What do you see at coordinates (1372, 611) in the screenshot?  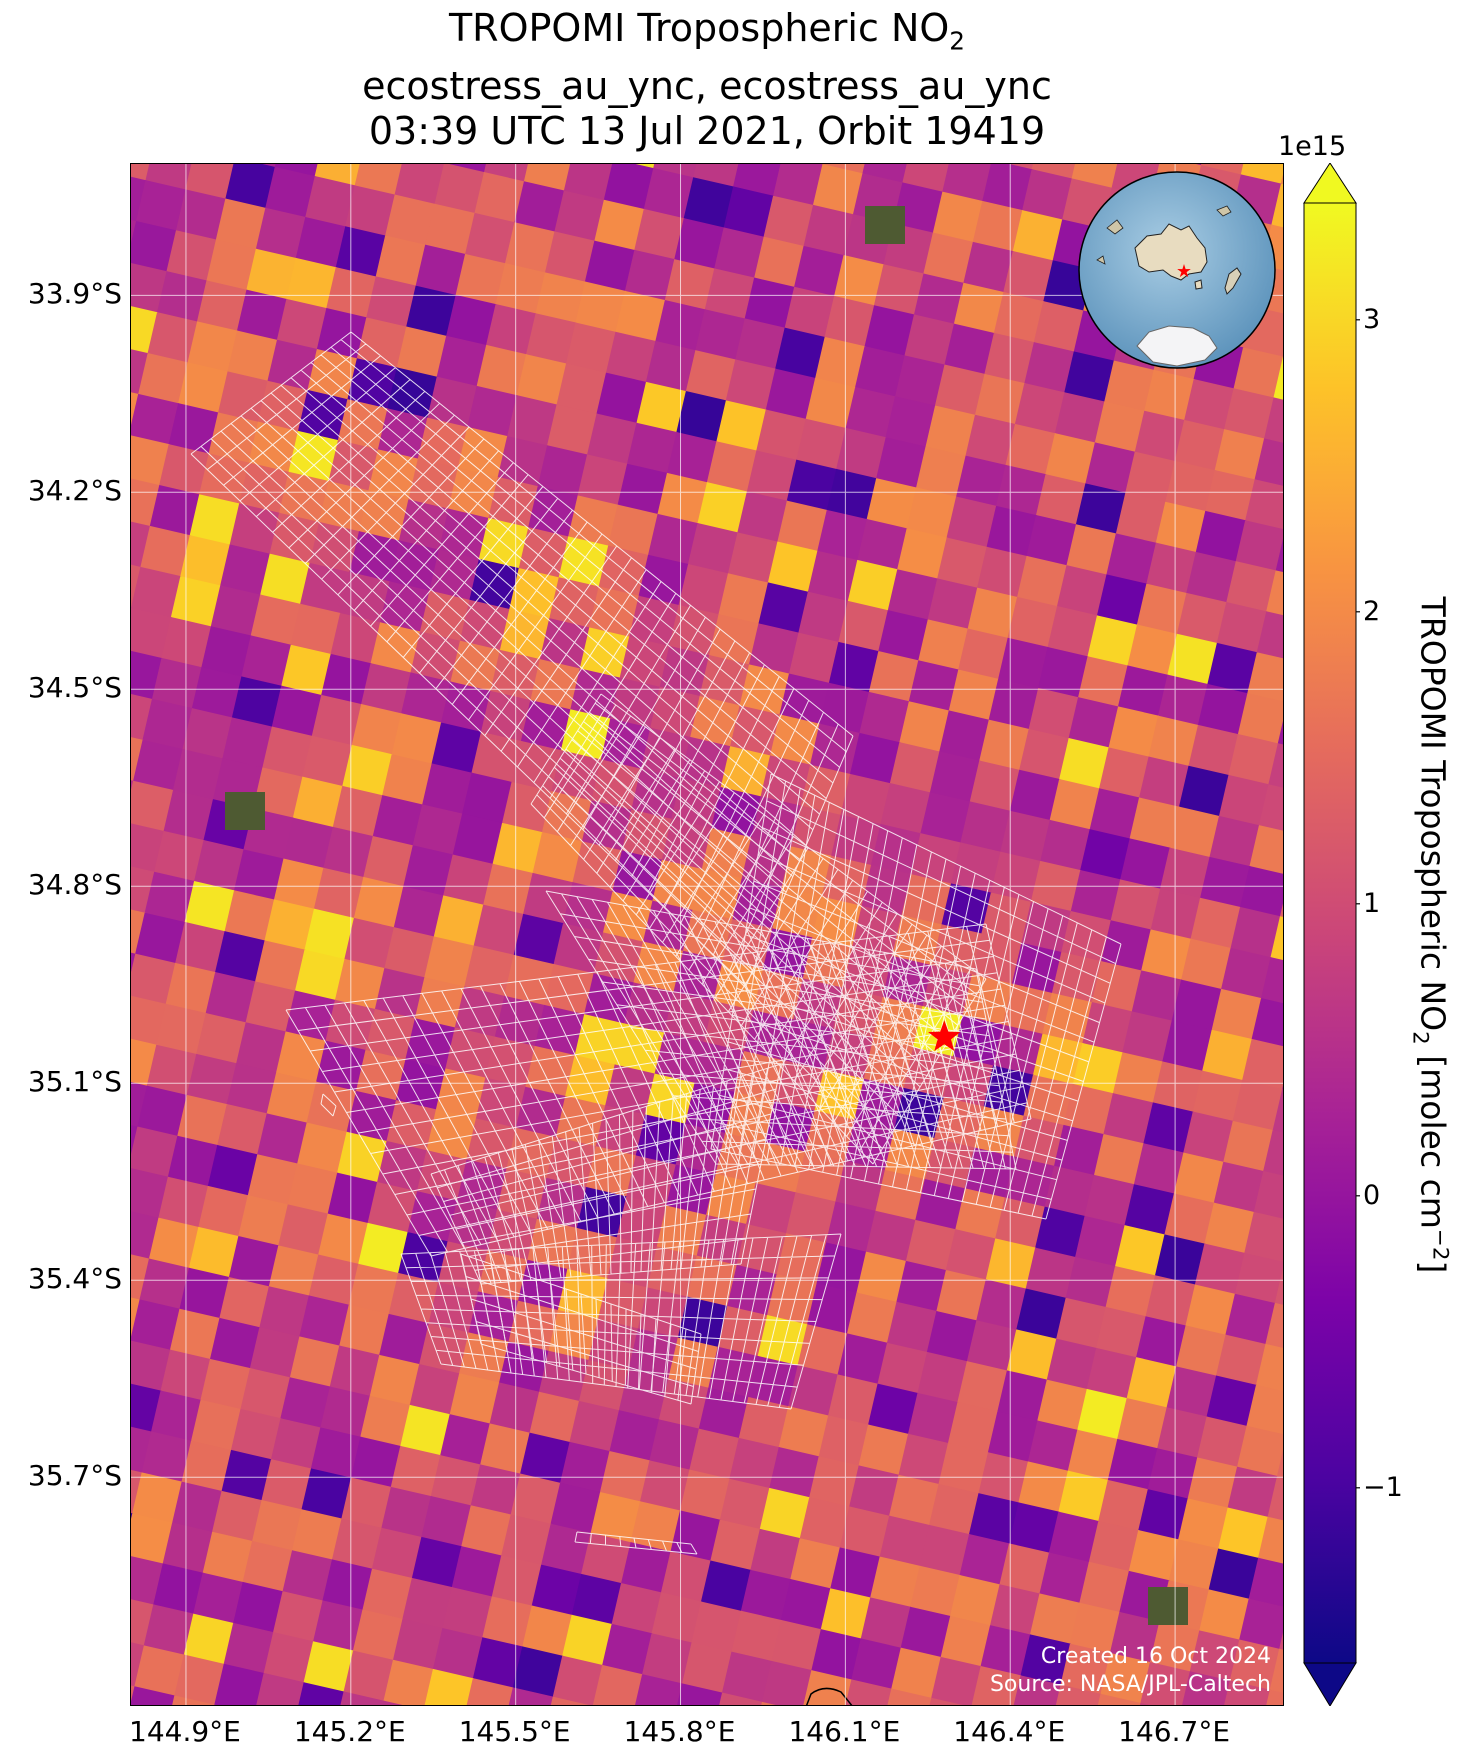 I see `colorbar-tick-label: 2` at bounding box center [1372, 611].